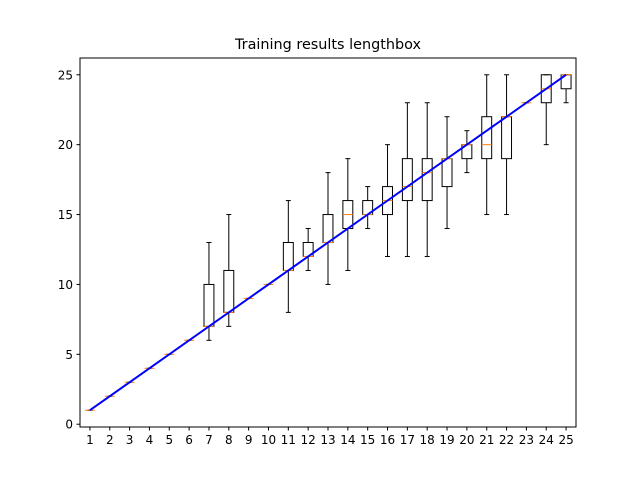  What do you see at coordinates (65, 285) in the screenshot?
I see `y-tick-label-10: 10` at bounding box center [65, 285].